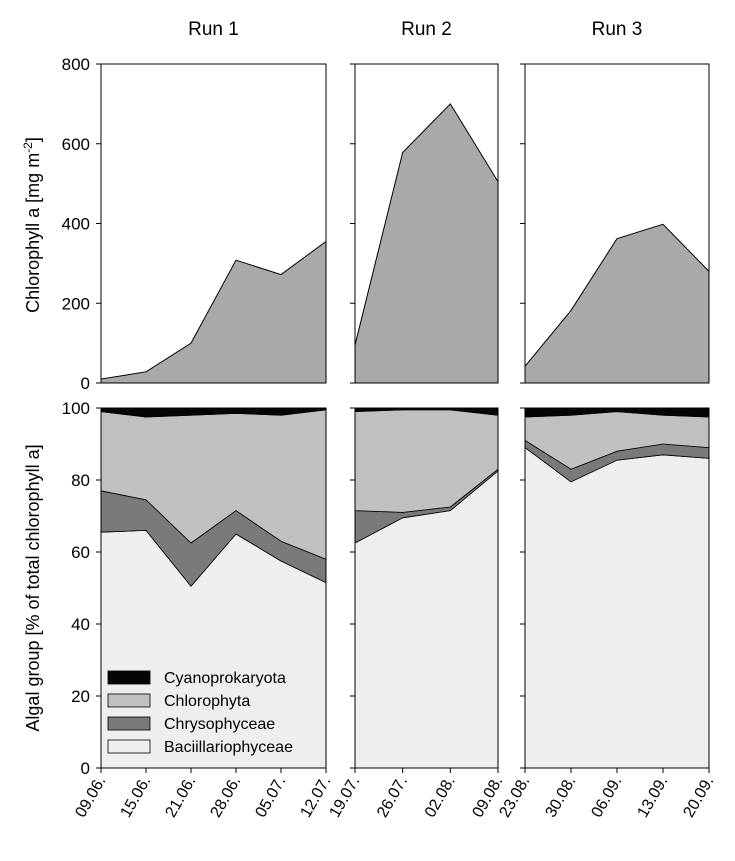  What do you see at coordinates (76, 303) in the screenshot?
I see `top-y-tick-label: 200` at bounding box center [76, 303].